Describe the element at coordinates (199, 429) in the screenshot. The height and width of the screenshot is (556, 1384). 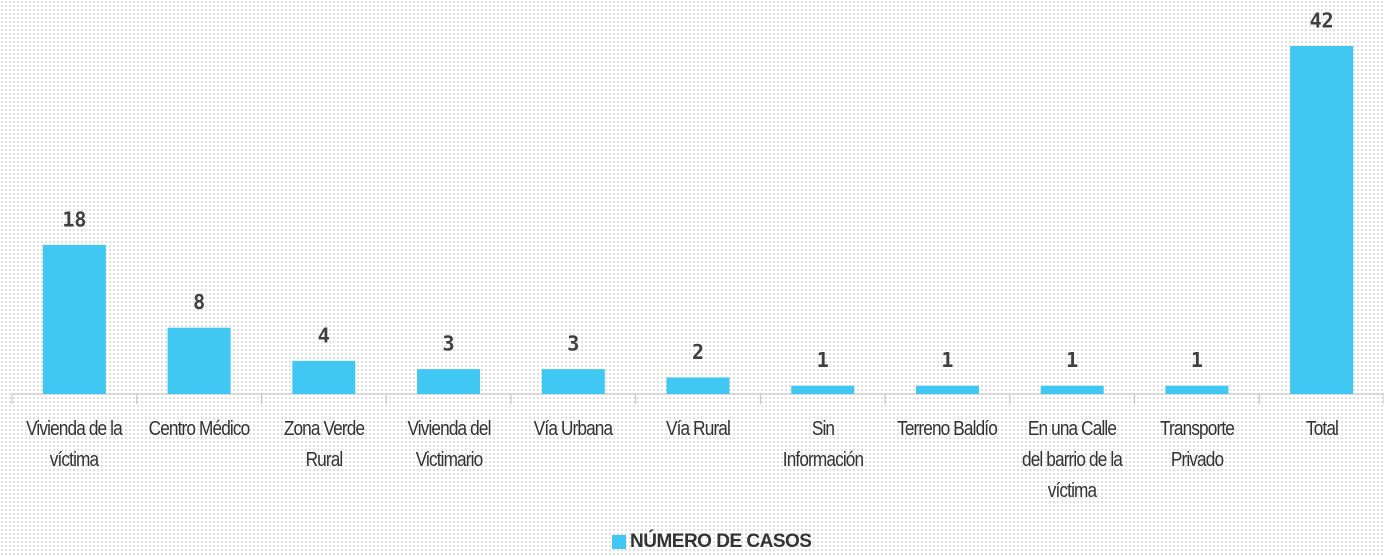
I see `x-tick-label: Centro Médico` at that location.